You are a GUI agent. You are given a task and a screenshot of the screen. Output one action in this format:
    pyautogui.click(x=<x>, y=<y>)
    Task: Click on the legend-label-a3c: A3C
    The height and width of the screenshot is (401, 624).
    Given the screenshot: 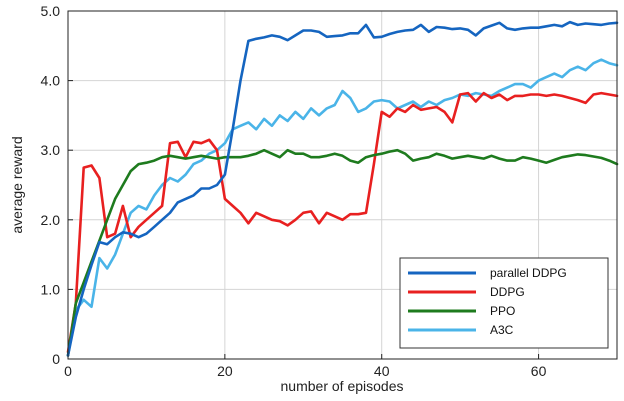 What is the action you would take?
    pyautogui.click(x=502, y=330)
    